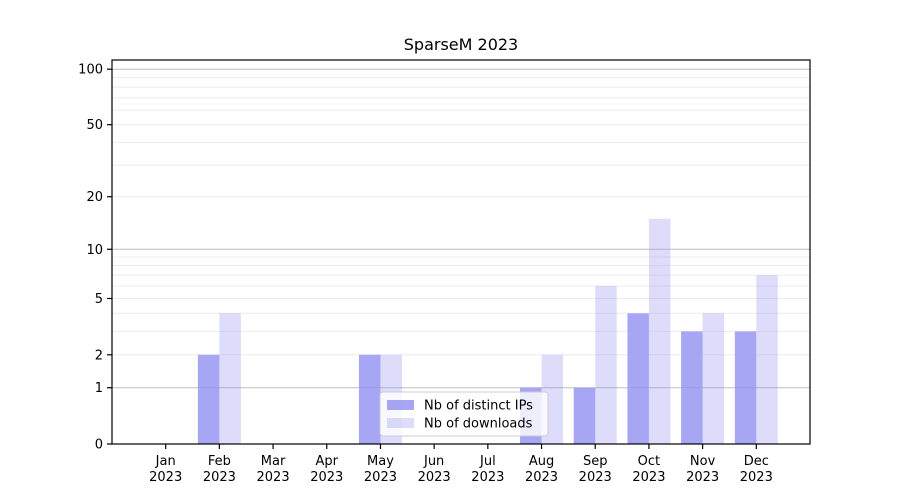 The height and width of the screenshot is (500, 900). What do you see at coordinates (380, 461) in the screenshot?
I see `x-tick-label-month: May` at bounding box center [380, 461].